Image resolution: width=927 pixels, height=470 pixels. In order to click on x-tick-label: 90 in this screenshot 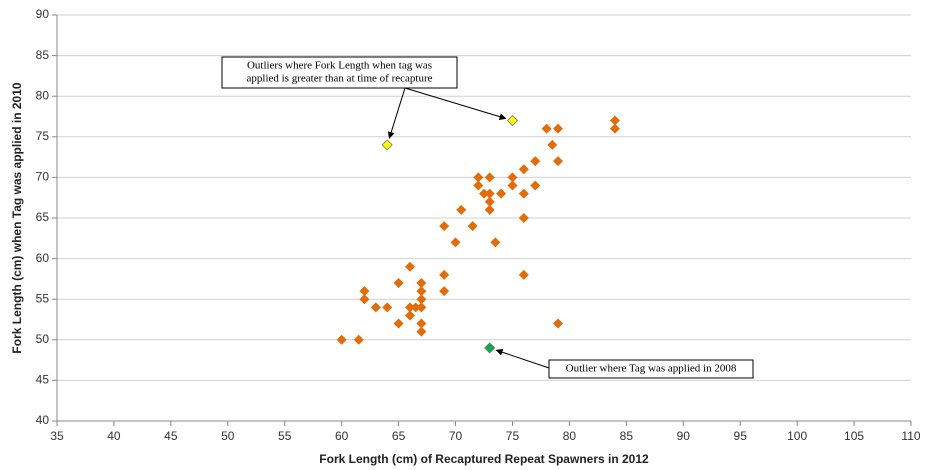, I will do `click(684, 436)`.